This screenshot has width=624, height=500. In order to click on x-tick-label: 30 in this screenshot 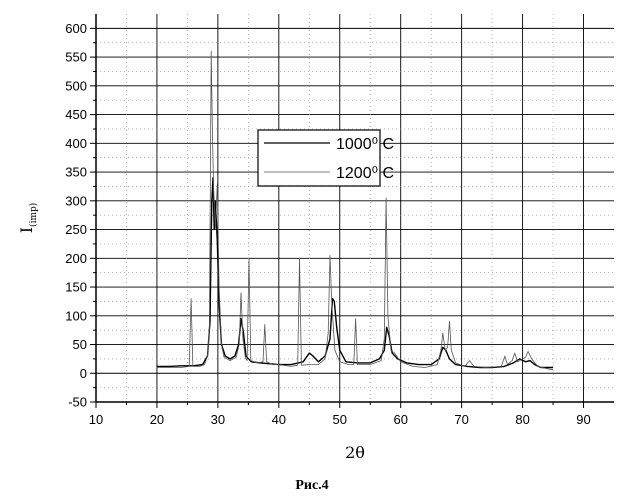, I will do `click(218, 419)`.